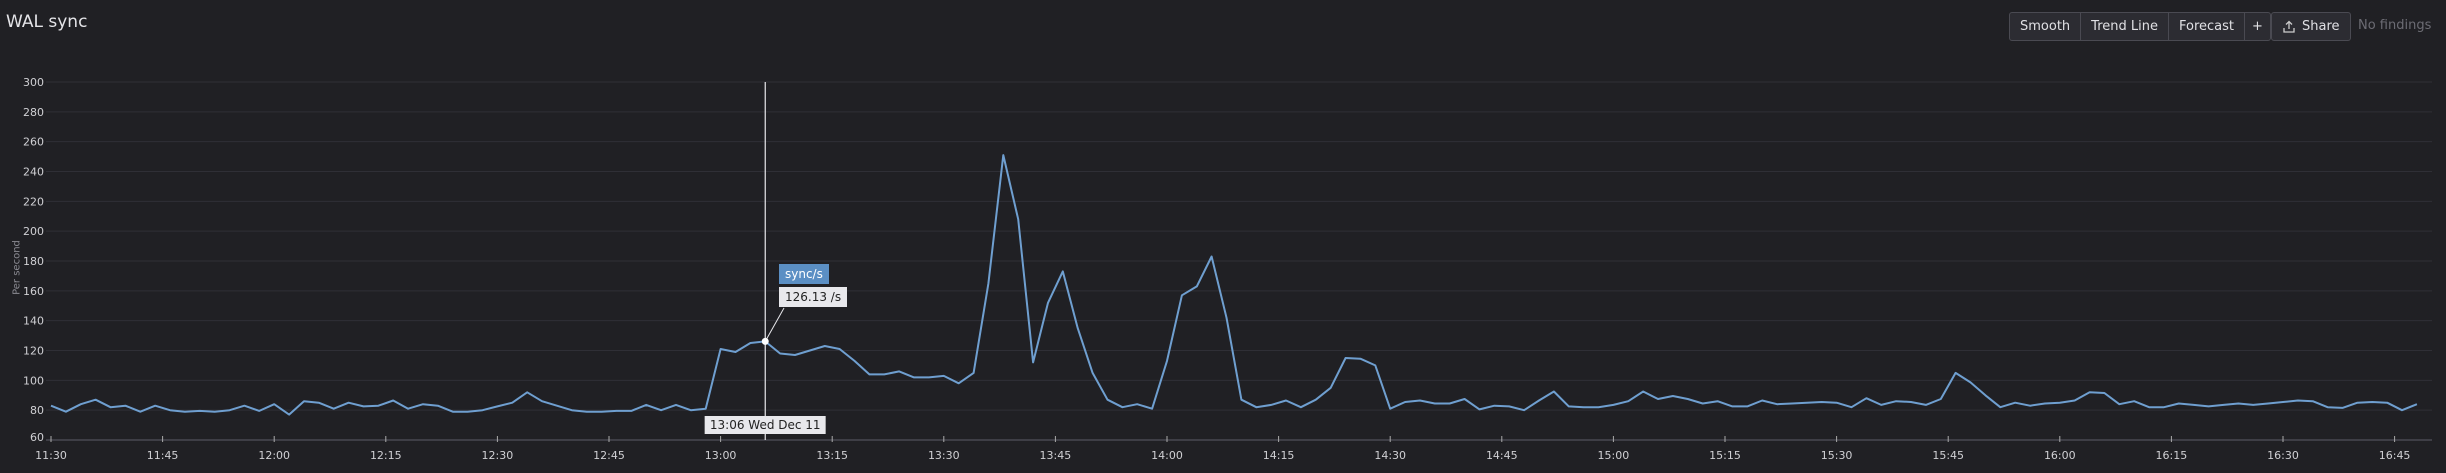  I want to click on trend-line-button: Trend Line, so click(2125, 26).